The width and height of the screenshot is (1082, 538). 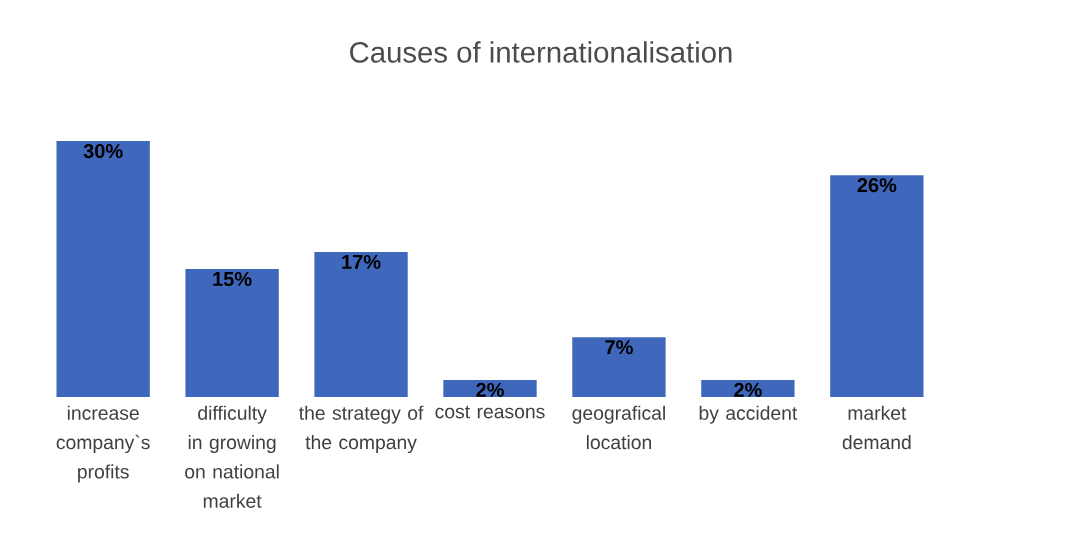 I want to click on x-tick-label: the strategy of the company, so click(x=361, y=429).